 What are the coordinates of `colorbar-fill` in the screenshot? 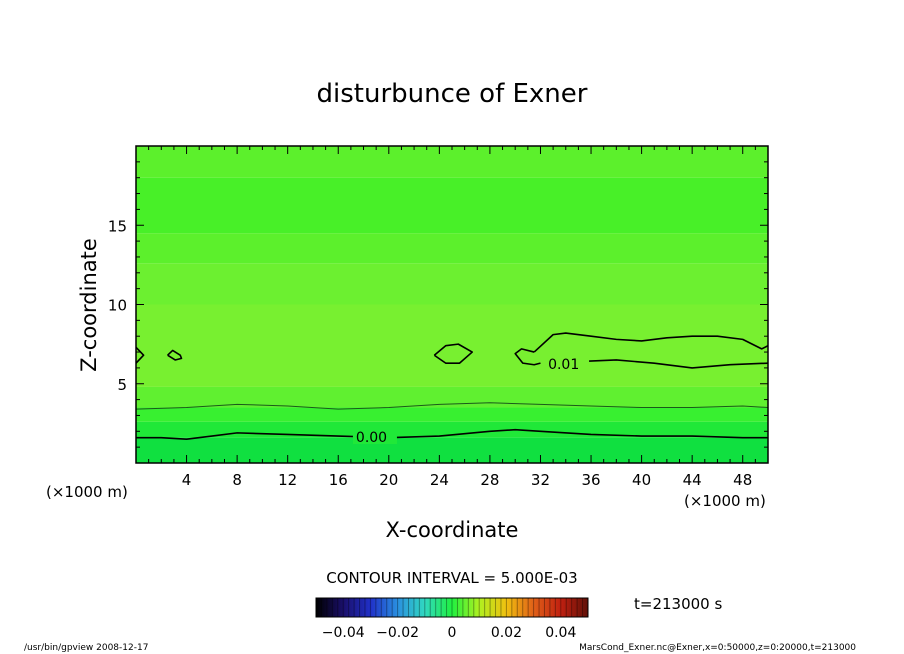 It's located at (452, 607).